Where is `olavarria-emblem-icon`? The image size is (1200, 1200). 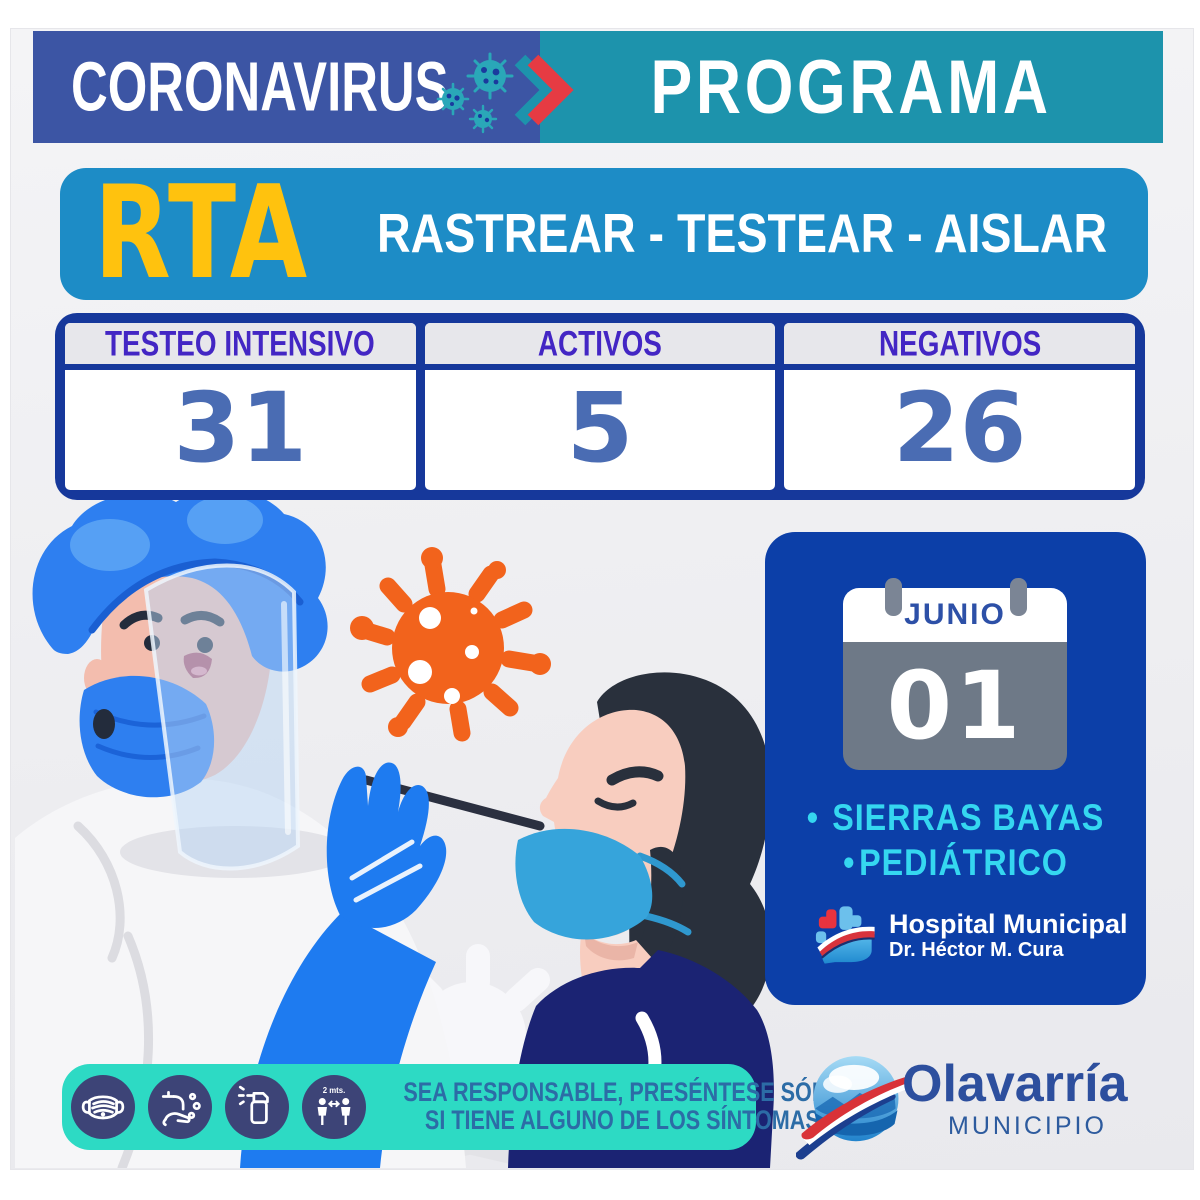
olavarria-emblem-icon is located at coordinates (853, 1108).